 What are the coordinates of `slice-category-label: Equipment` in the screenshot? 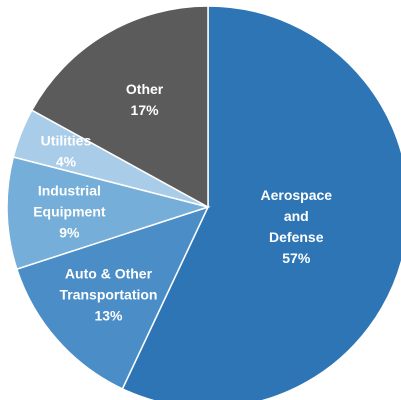 It's located at (69, 211).